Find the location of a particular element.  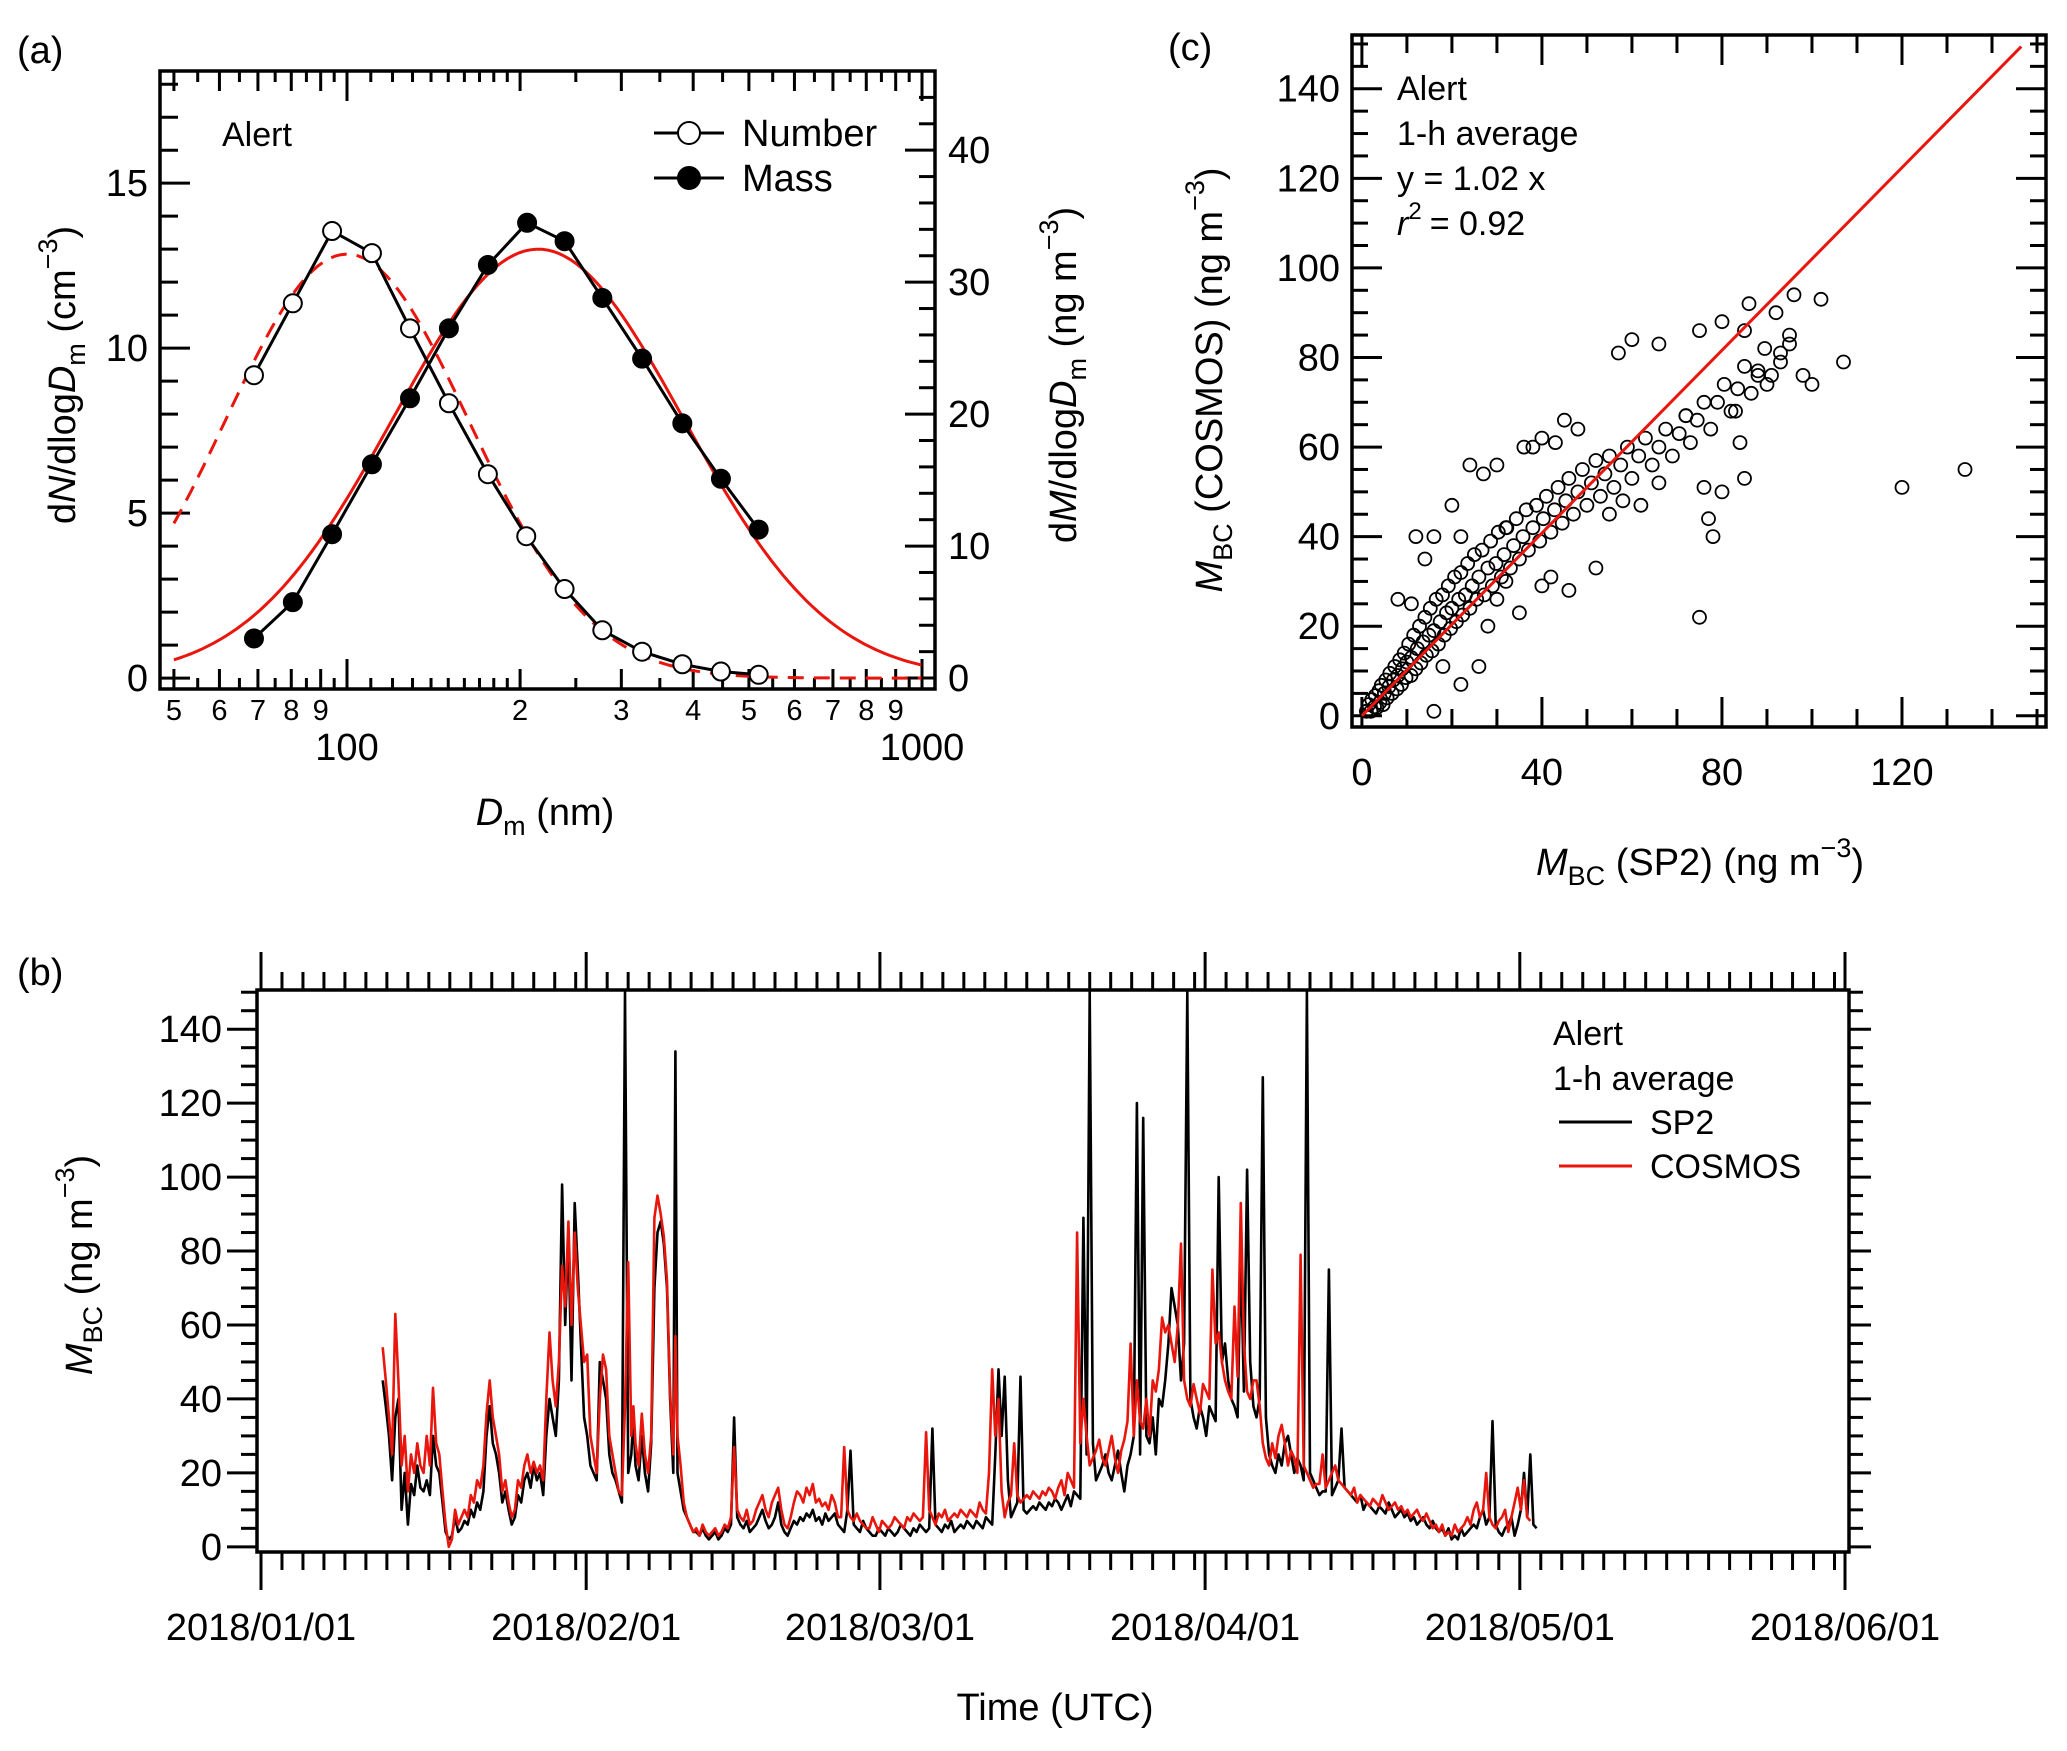

x-minor-tick-label: 4 is located at coordinates (693, 711).